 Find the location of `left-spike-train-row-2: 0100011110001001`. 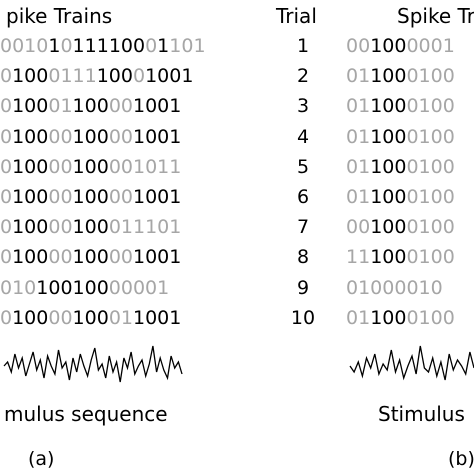

left-spike-train-row-2: 0100011110001001 is located at coordinates (96, 76).